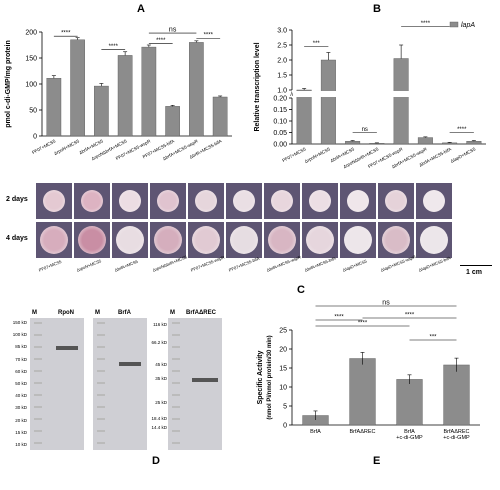 This screenshot has width=500, height=490. Describe the element at coordinates (161, 402) in the screenshot. I see `mw-label: 25 kD` at that location.